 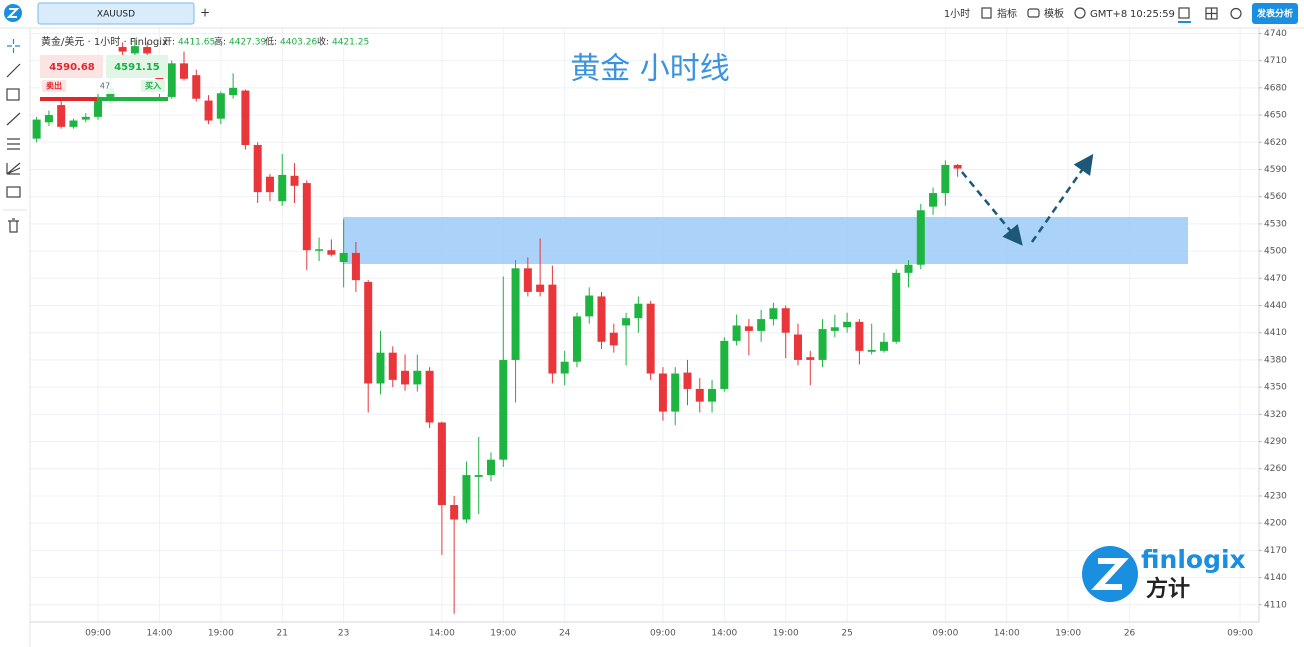 I want to click on y-tick-label: 4740, so click(x=1275, y=34).